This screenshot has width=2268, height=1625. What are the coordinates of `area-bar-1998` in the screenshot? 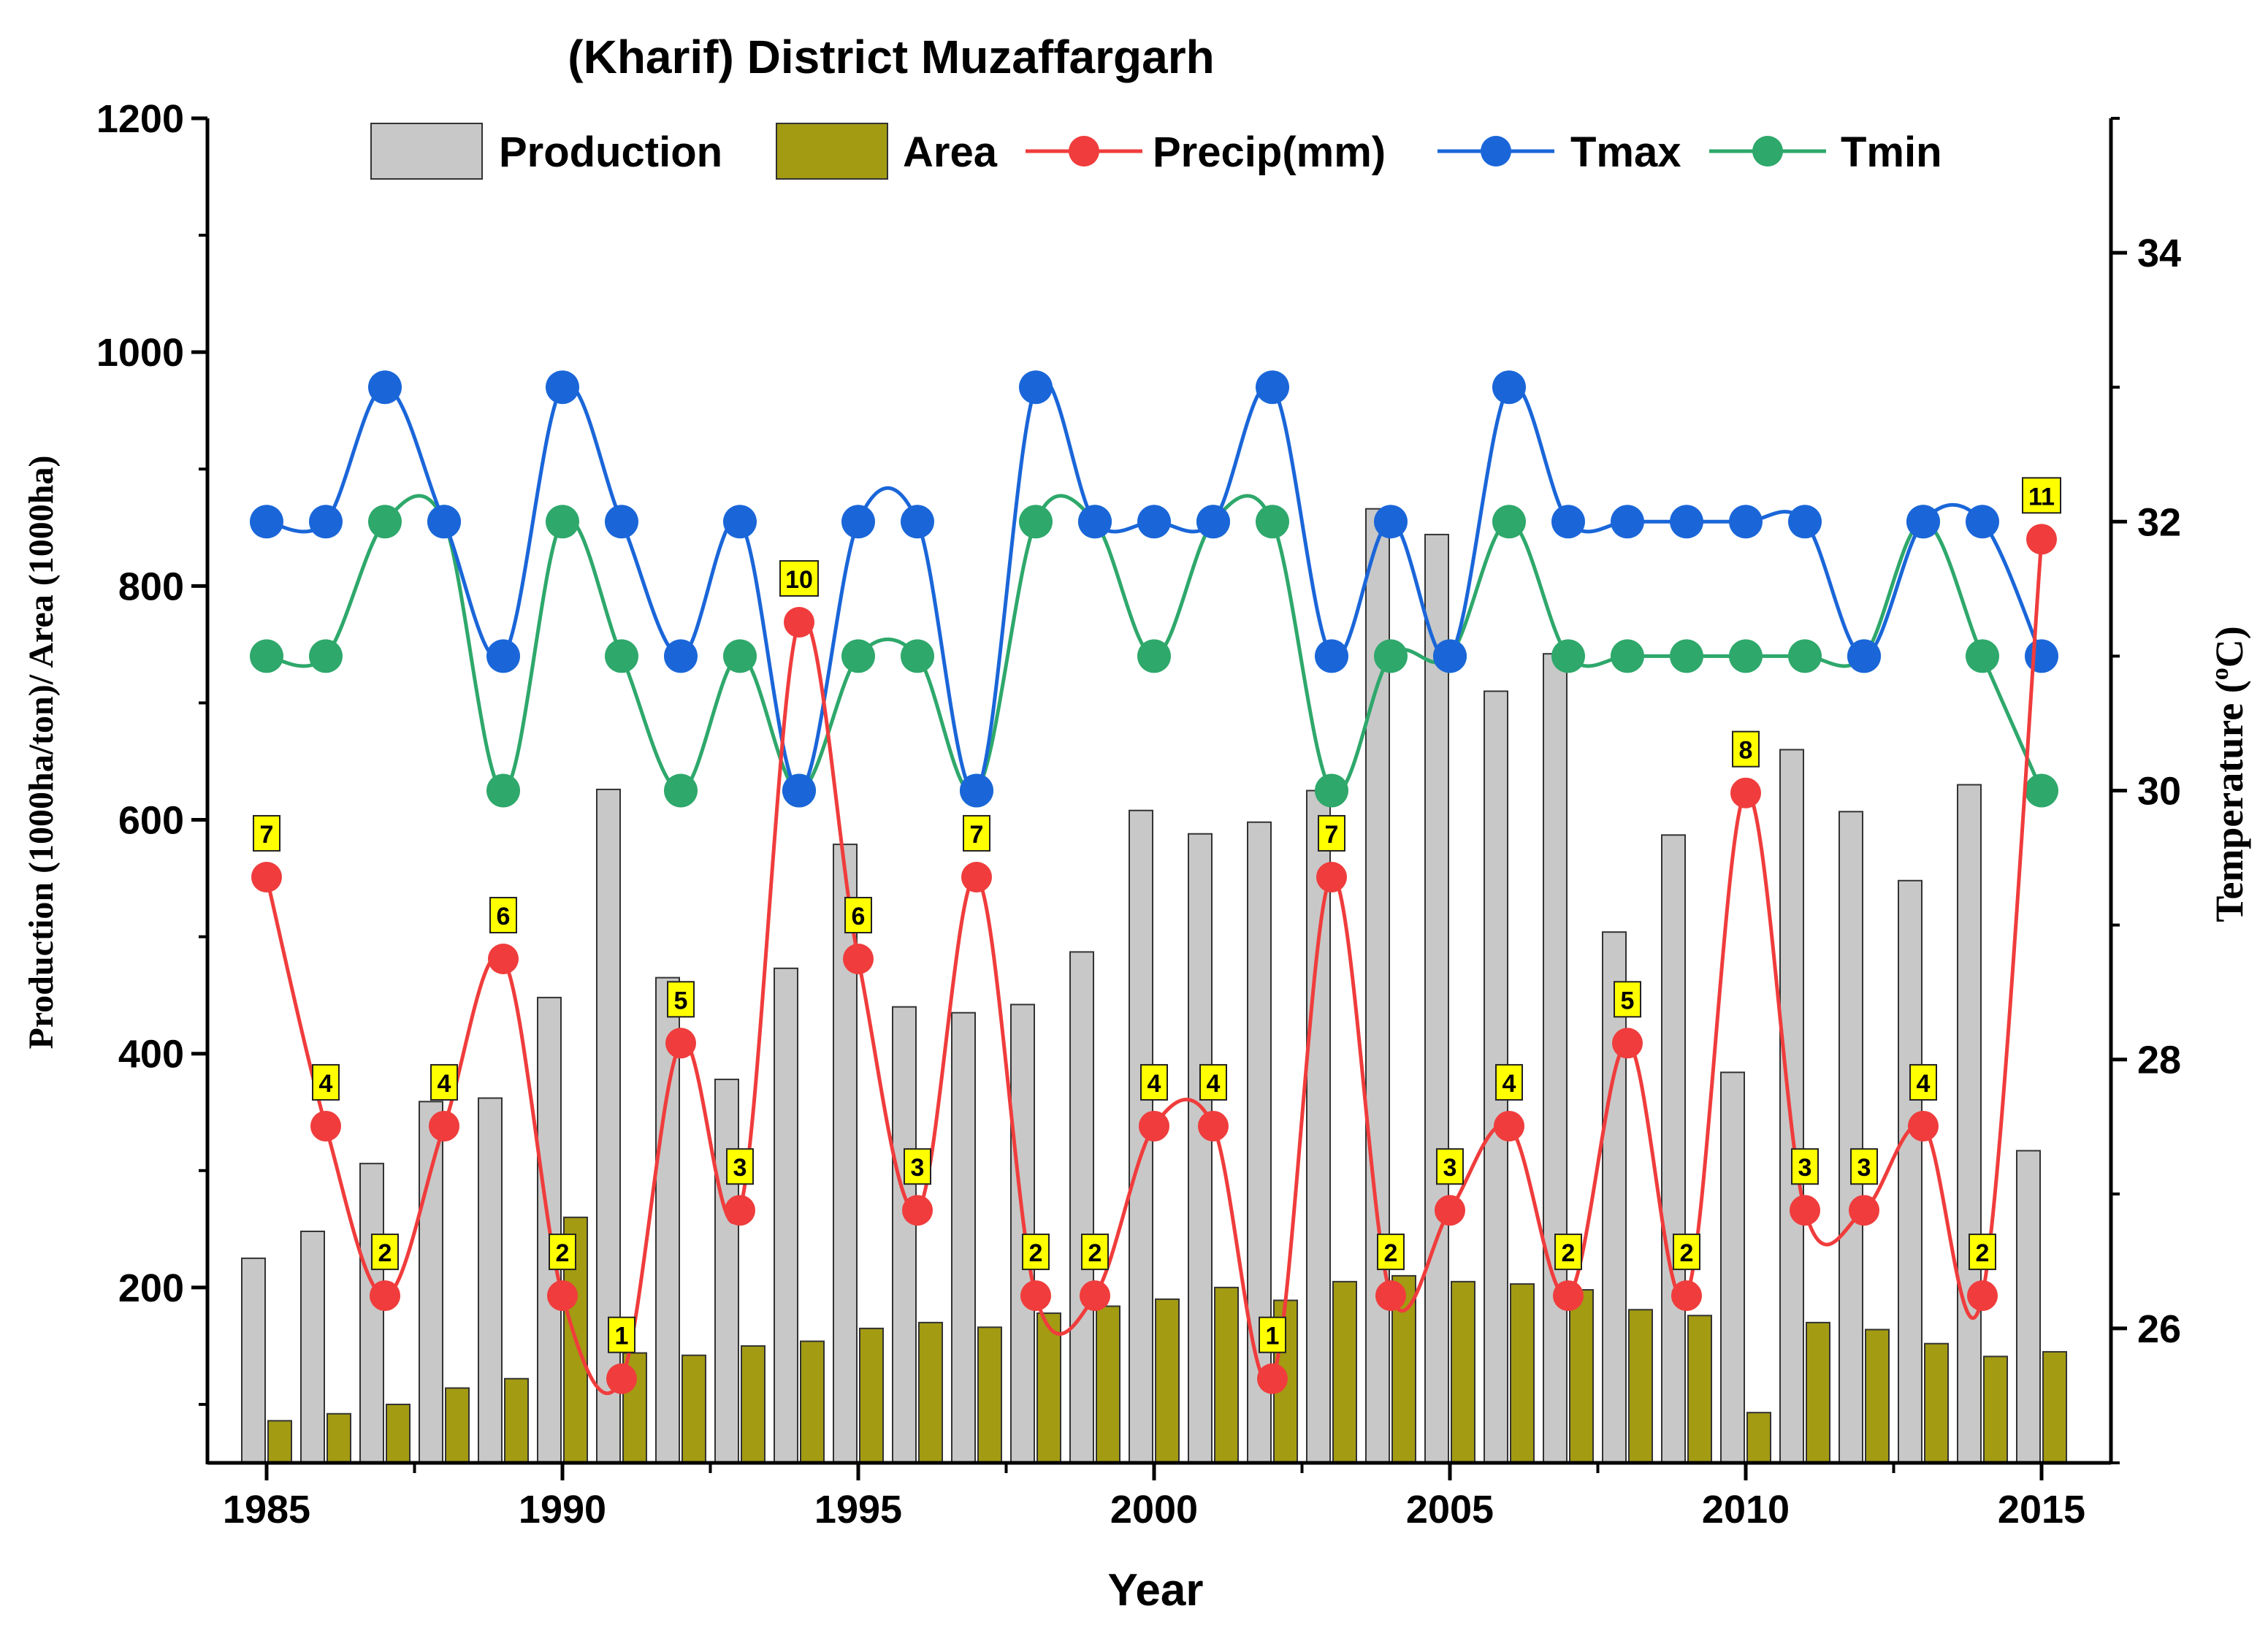 It's located at (1048, 1388).